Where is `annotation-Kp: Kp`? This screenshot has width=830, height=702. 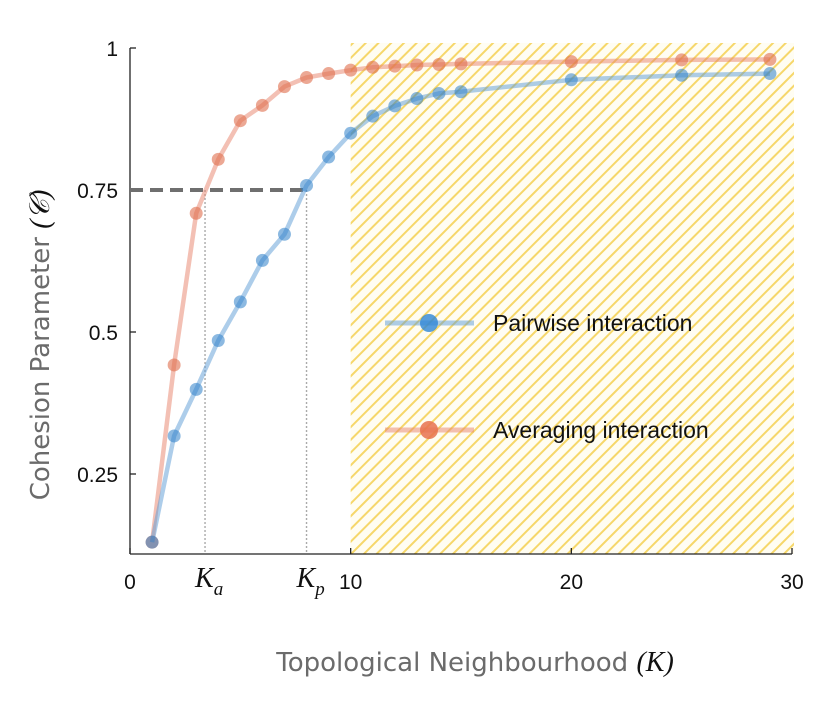 annotation-Kp: Kp is located at coordinates (310, 581).